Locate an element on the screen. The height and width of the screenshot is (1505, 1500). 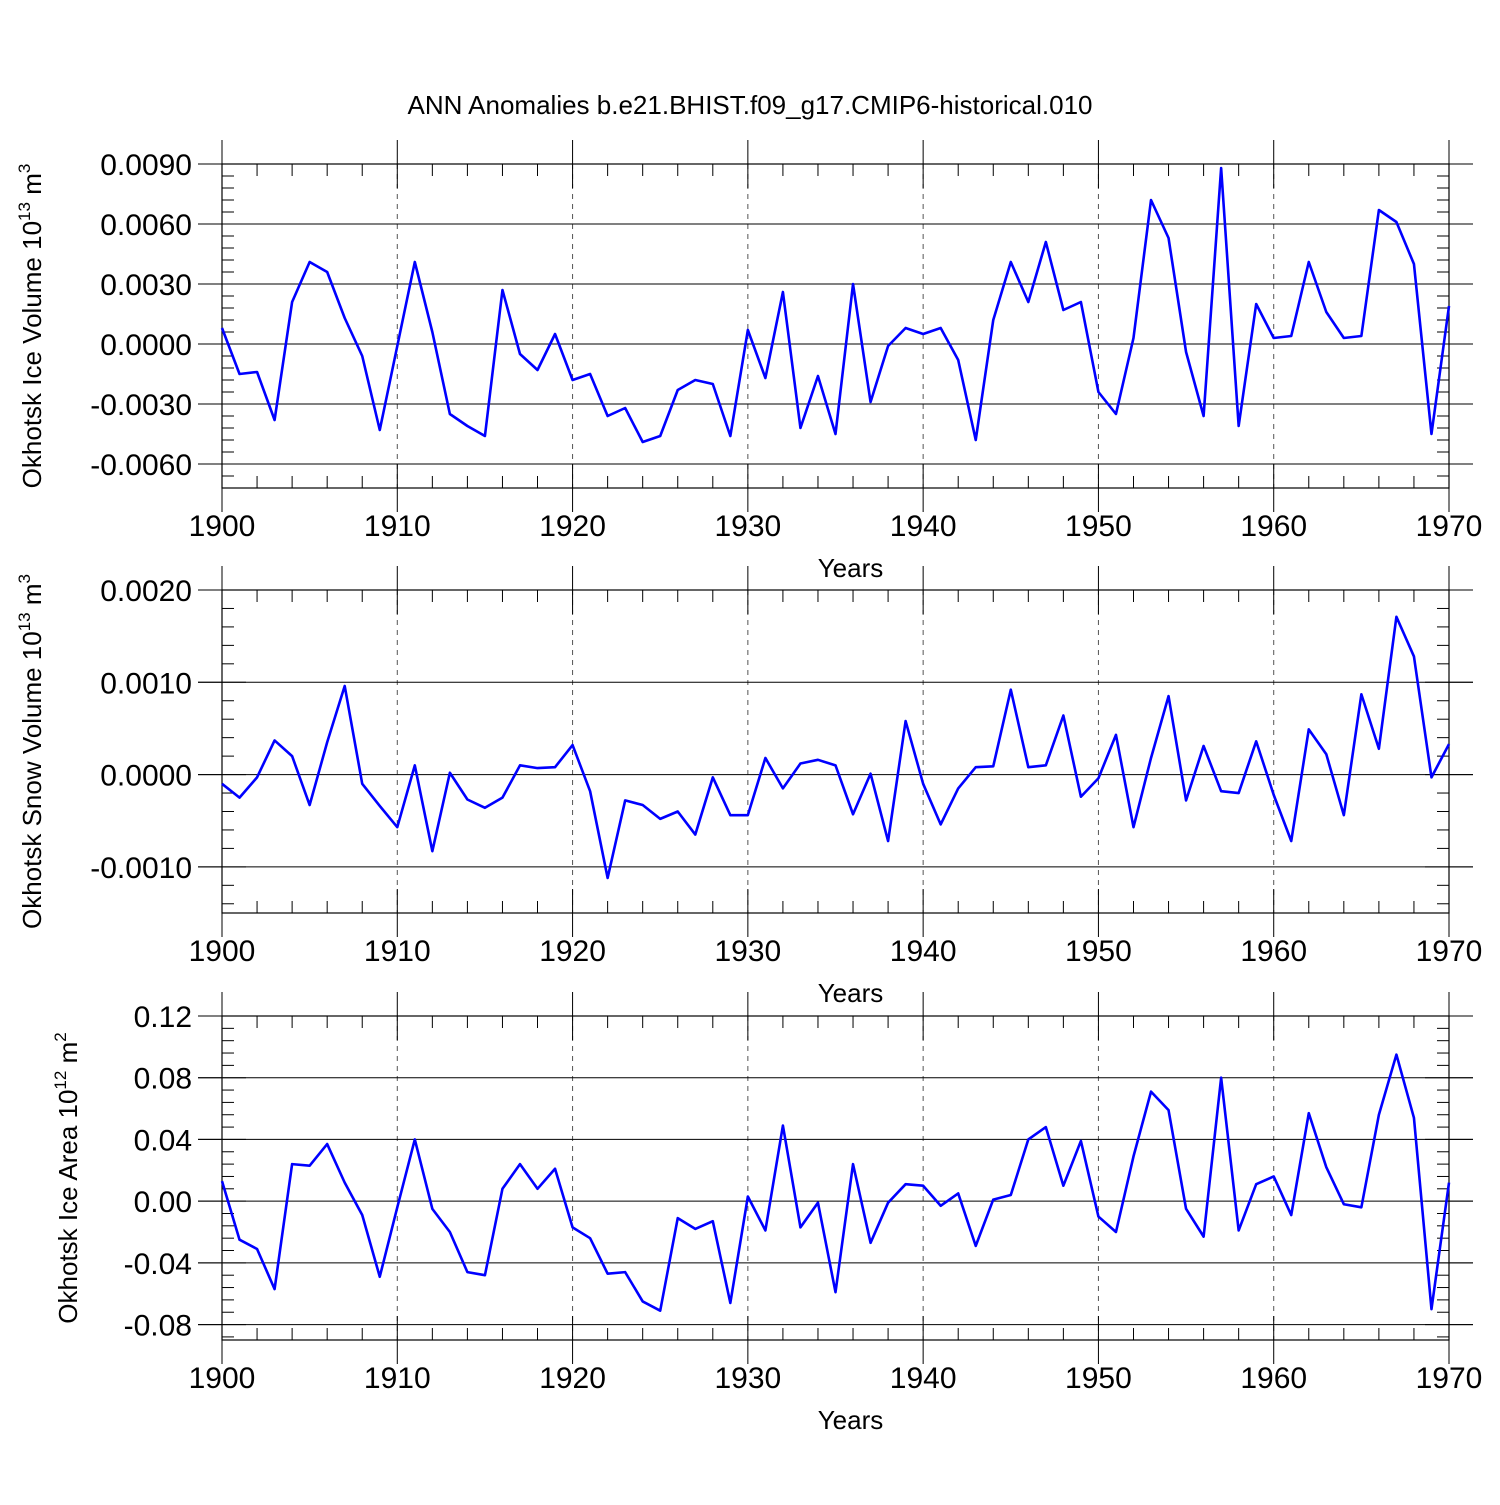
y-tick-label: -0.04 is located at coordinates (158, 1264).